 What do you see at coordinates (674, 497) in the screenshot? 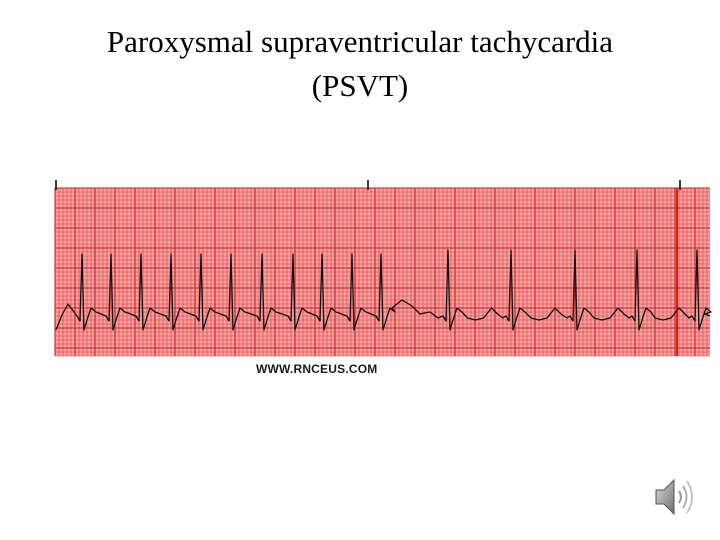
I see `speaker-icon` at bounding box center [674, 497].